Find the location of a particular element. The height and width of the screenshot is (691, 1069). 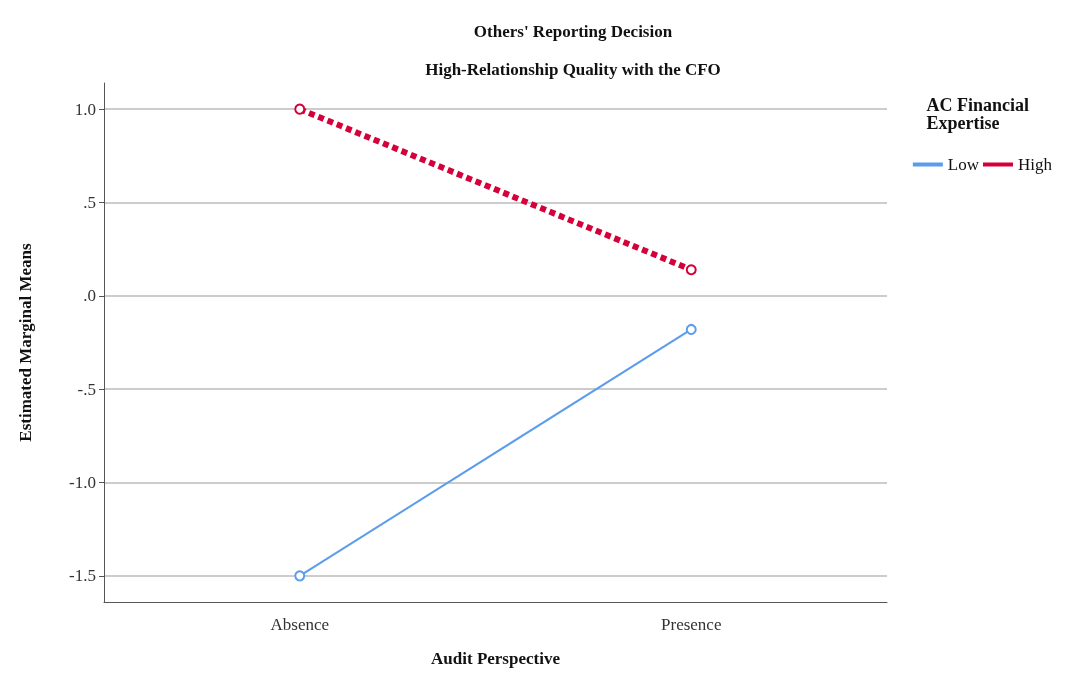

y-axis-title: Estimated Marginal Means is located at coordinates (25, 342).